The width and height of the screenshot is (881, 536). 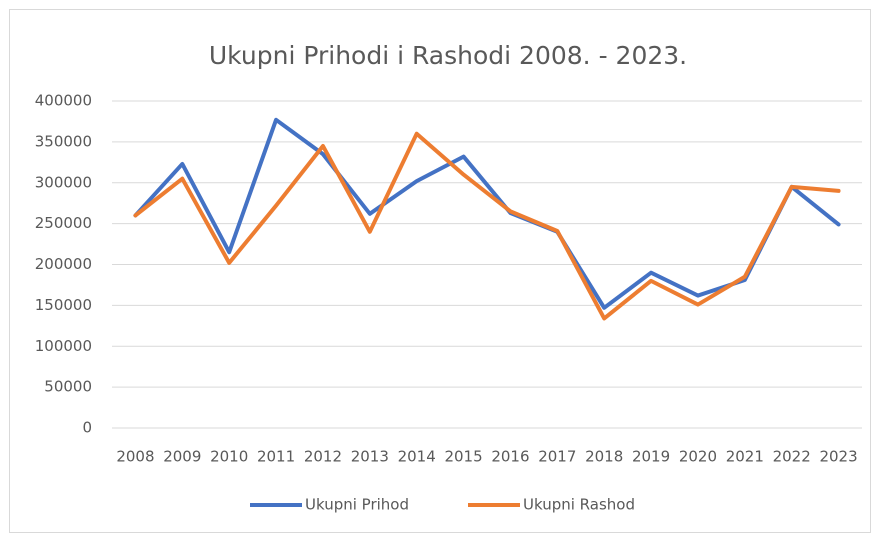 I want to click on x-tick-label: 2014, so click(x=417, y=457).